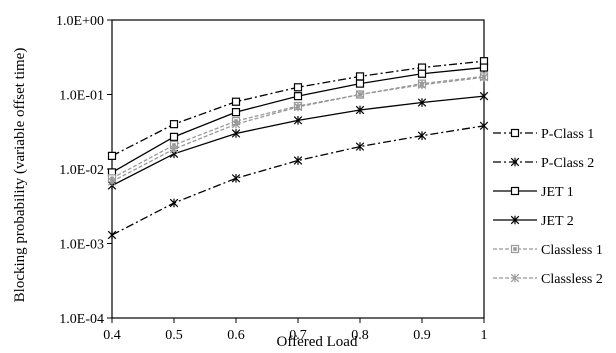 The width and height of the screenshot is (616, 353). I want to click on y-axis: 1.0E-04 1.0E-03 1.0E-02 1.0E-01 1.0E+00, so click(84, 170).